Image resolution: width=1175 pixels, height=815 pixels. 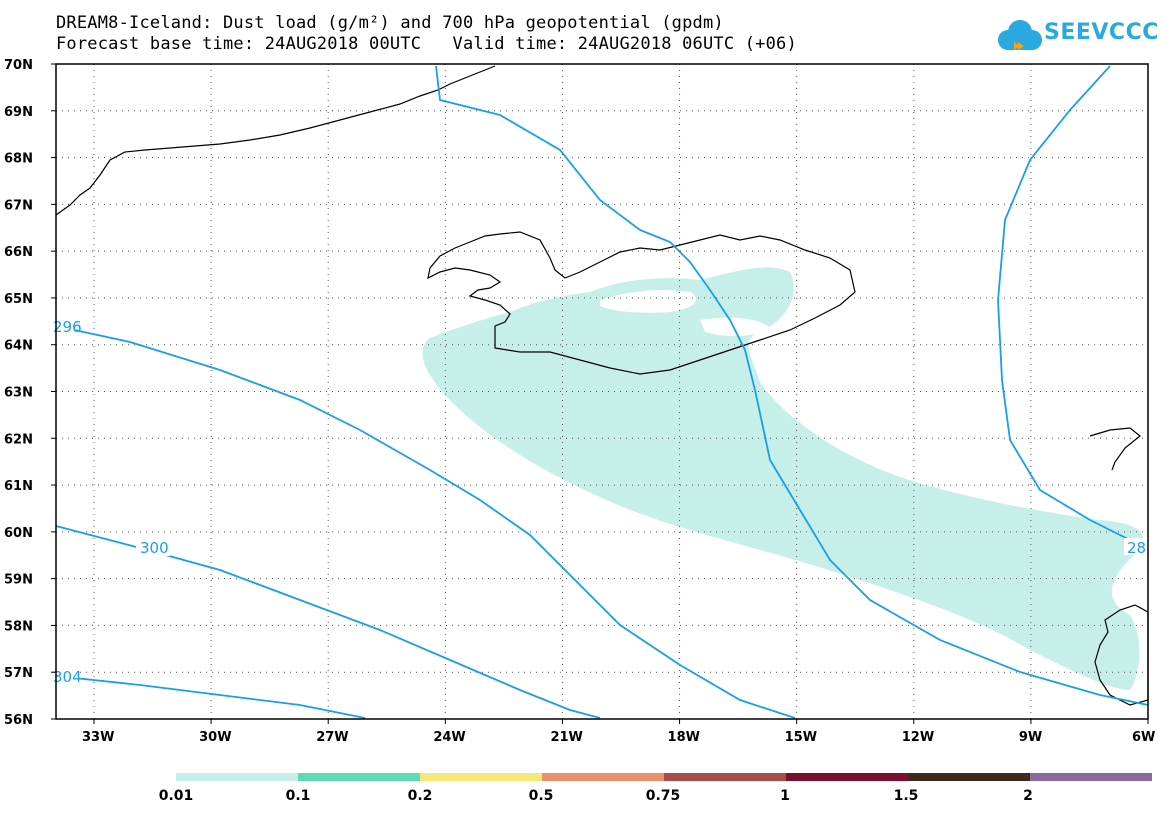 I want to click on longitude-label: 24W, so click(x=449, y=737).